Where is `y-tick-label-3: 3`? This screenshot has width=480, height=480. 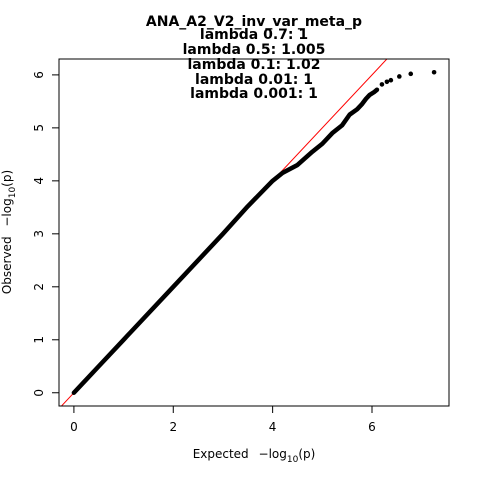
y-tick-label-3: 3 is located at coordinates (39, 234).